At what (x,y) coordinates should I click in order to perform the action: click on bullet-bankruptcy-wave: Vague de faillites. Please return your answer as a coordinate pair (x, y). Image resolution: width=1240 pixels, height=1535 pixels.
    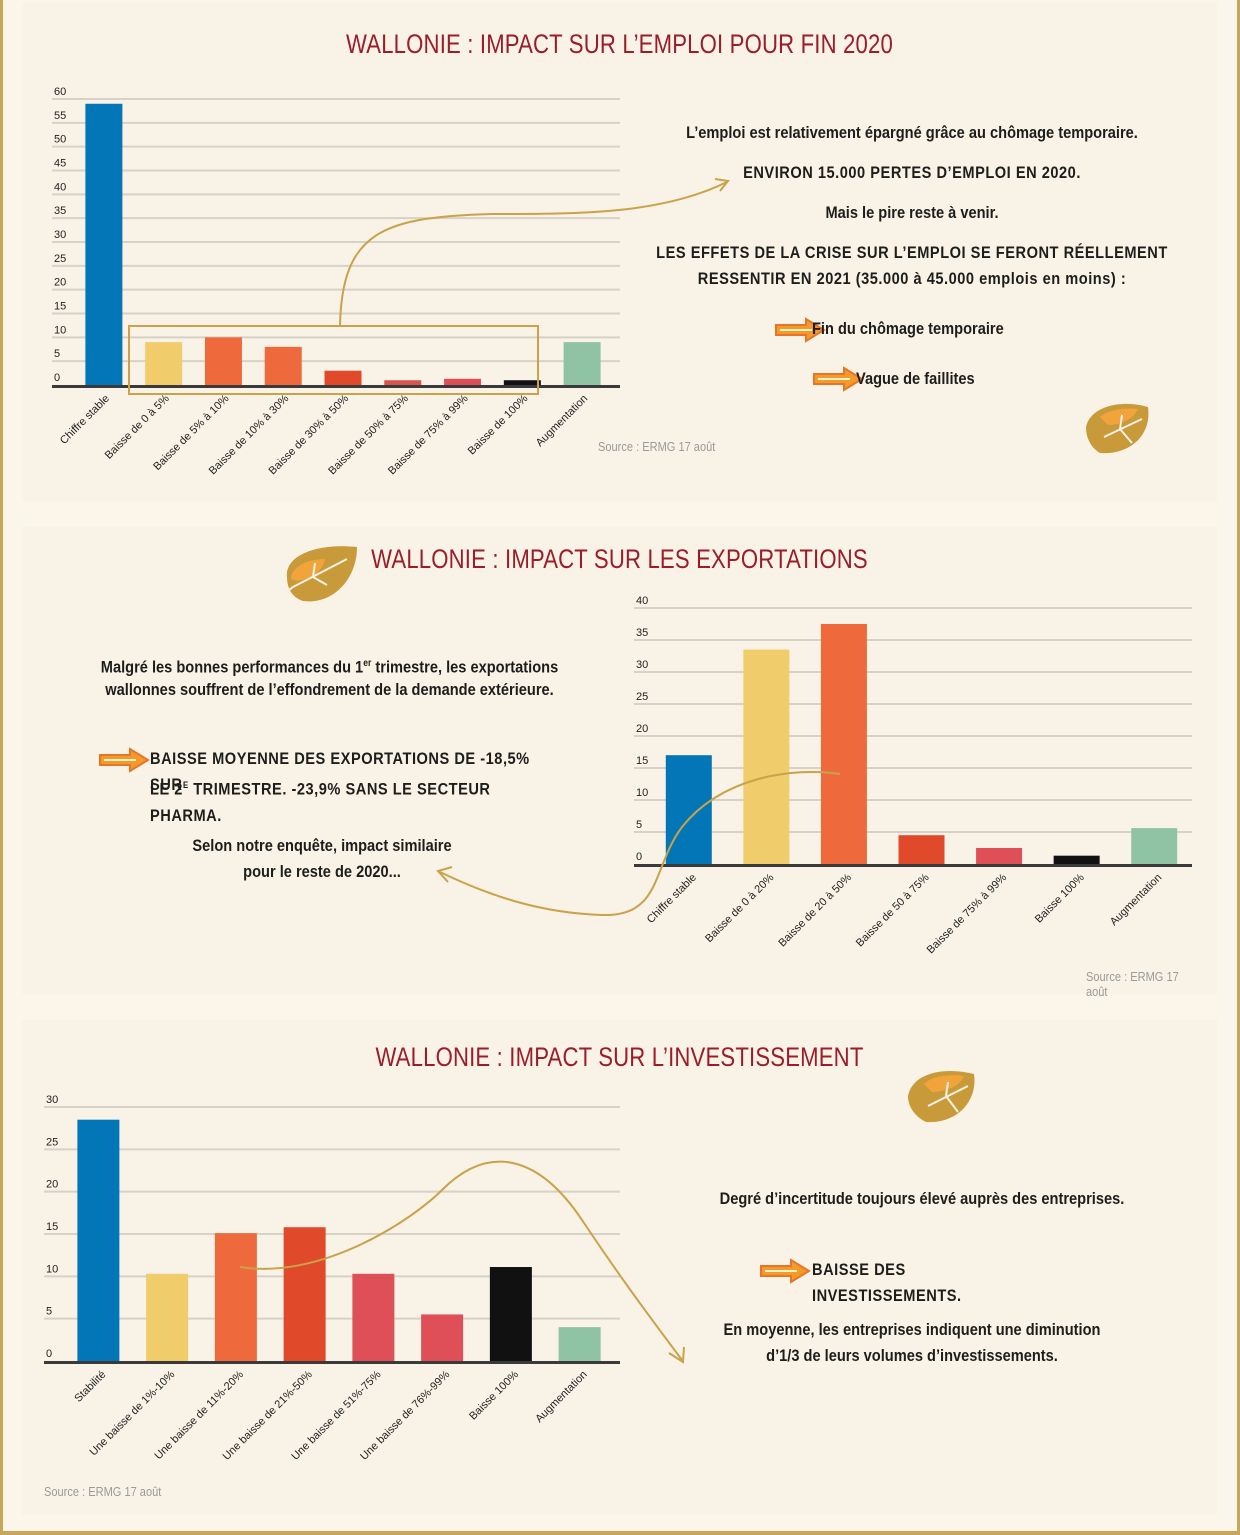
    Looking at the image, I should click on (915, 378).